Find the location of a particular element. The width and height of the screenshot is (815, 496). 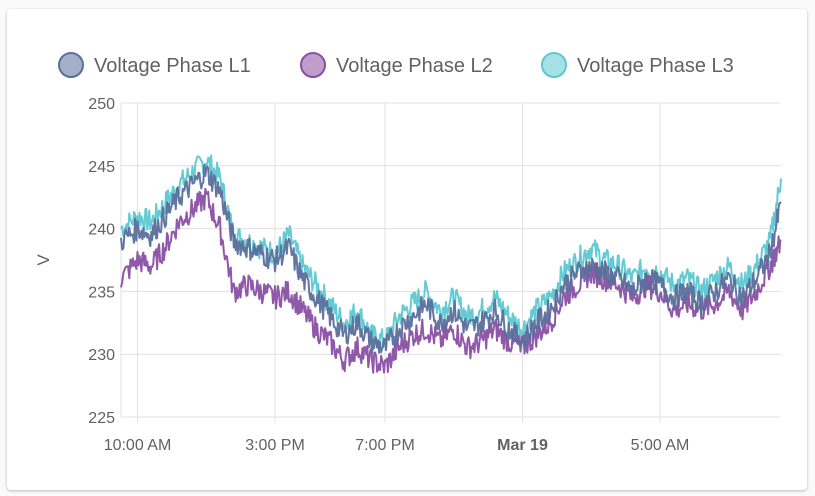

y-tick-label: 230 is located at coordinates (101, 355).